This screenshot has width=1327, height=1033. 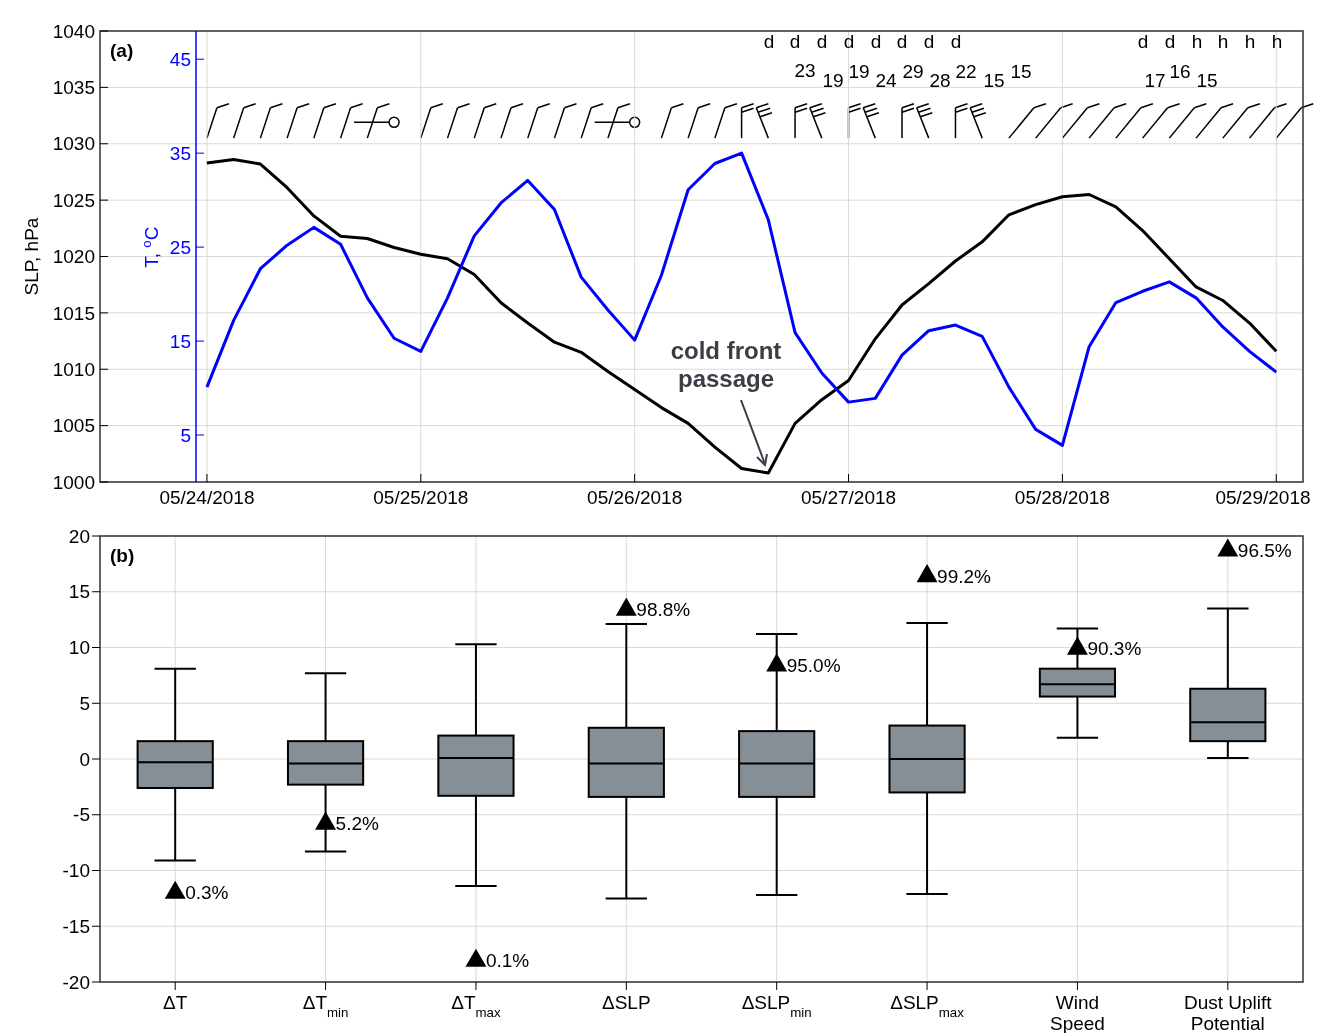 I want to click on y-tick-label: 1005, so click(x=73, y=426).